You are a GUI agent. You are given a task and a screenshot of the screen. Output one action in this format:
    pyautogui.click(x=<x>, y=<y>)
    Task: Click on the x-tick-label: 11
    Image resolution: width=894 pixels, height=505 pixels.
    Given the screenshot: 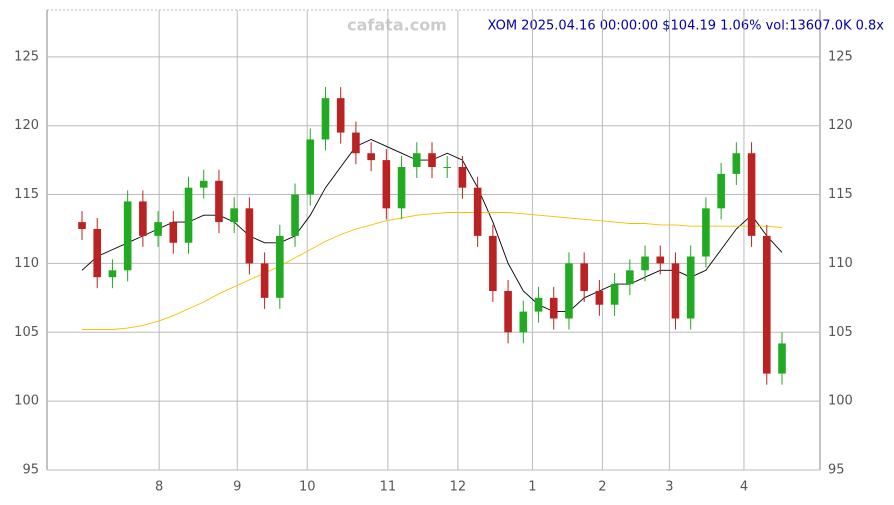 What is the action you would take?
    pyautogui.click(x=388, y=487)
    